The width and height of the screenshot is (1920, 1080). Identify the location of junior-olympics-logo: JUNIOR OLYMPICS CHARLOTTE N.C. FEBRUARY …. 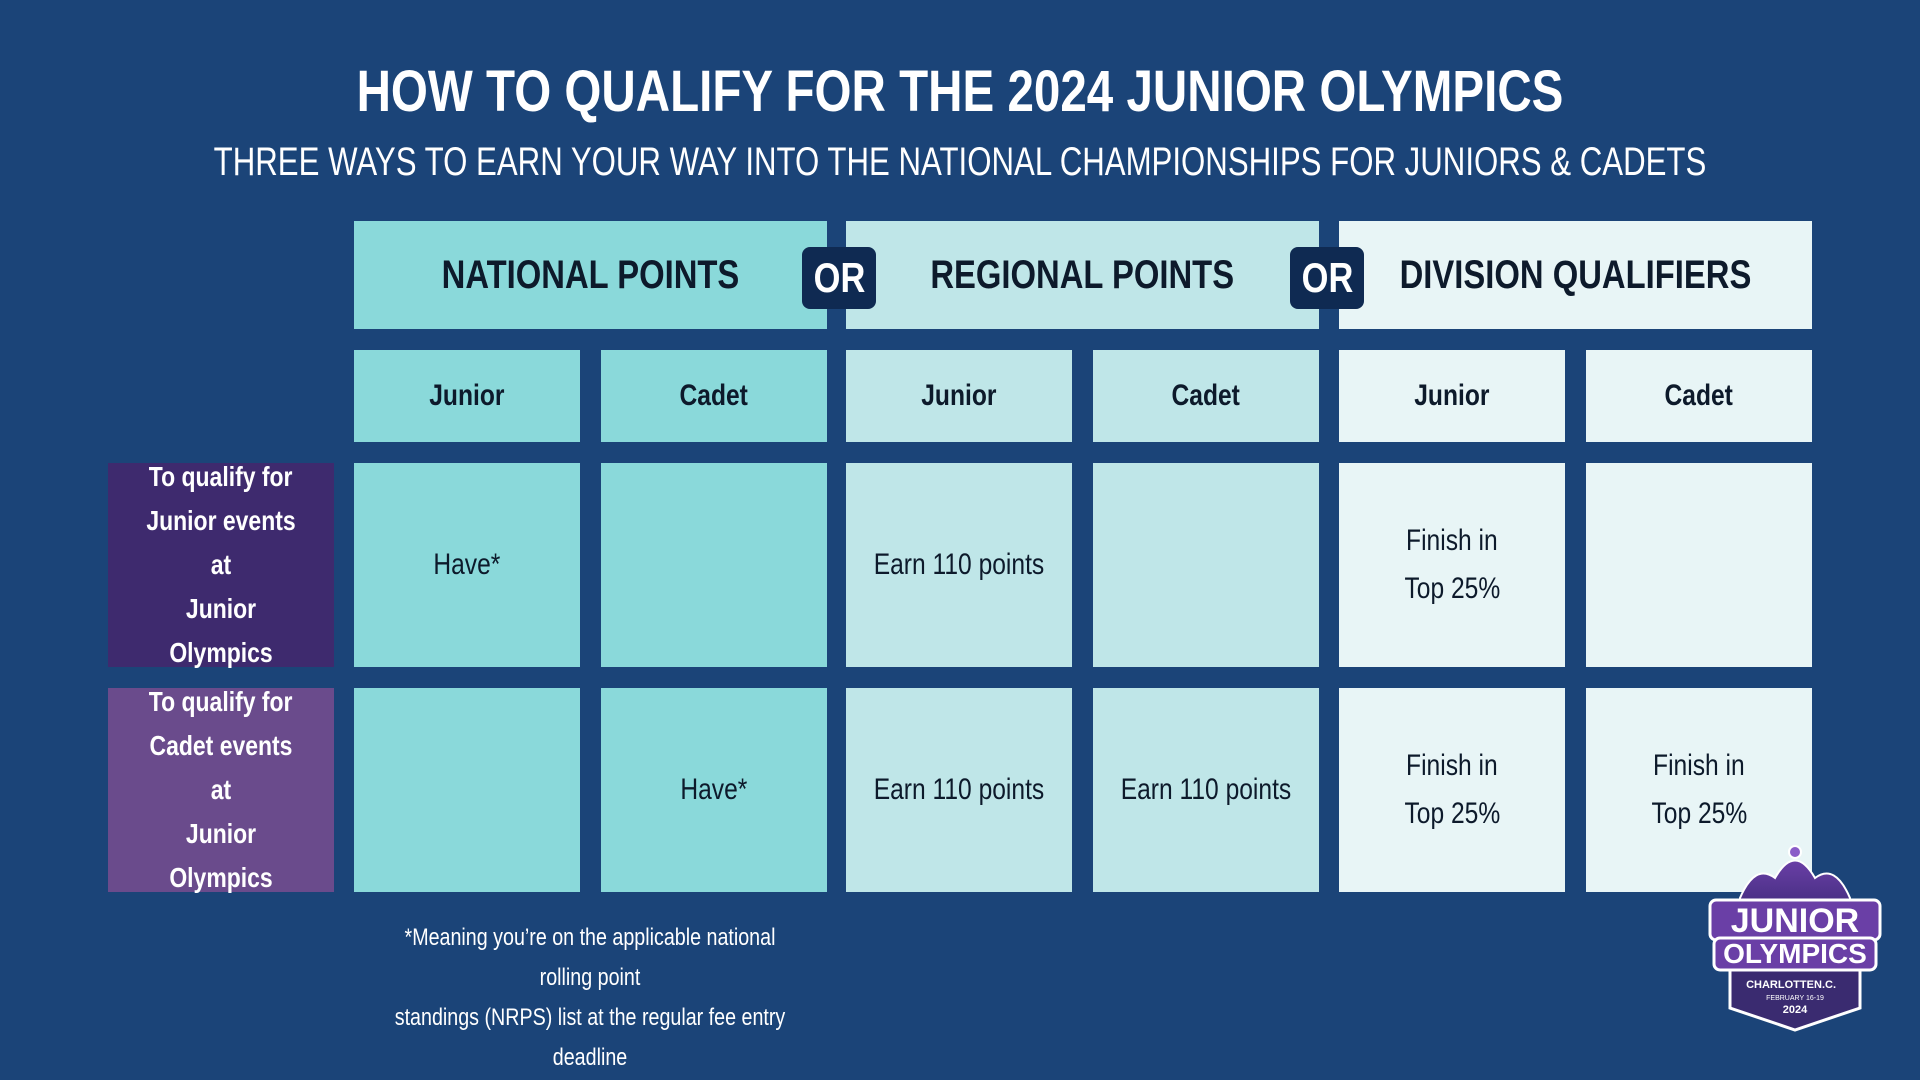
(1795, 938).